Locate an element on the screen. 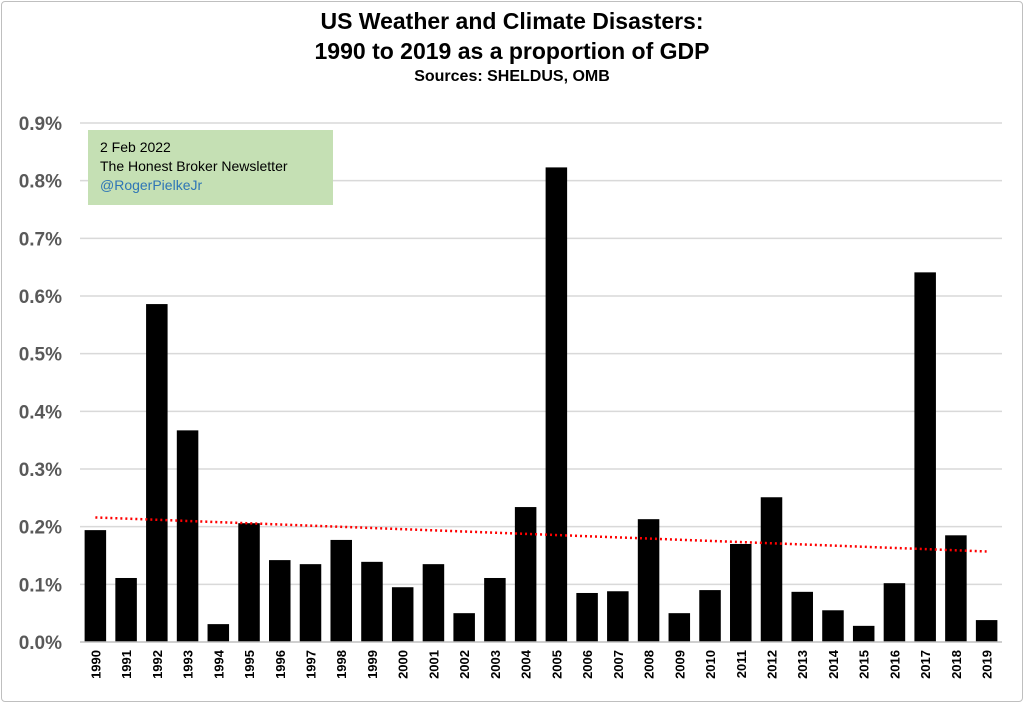  bar-2014 is located at coordinates (833, 626).